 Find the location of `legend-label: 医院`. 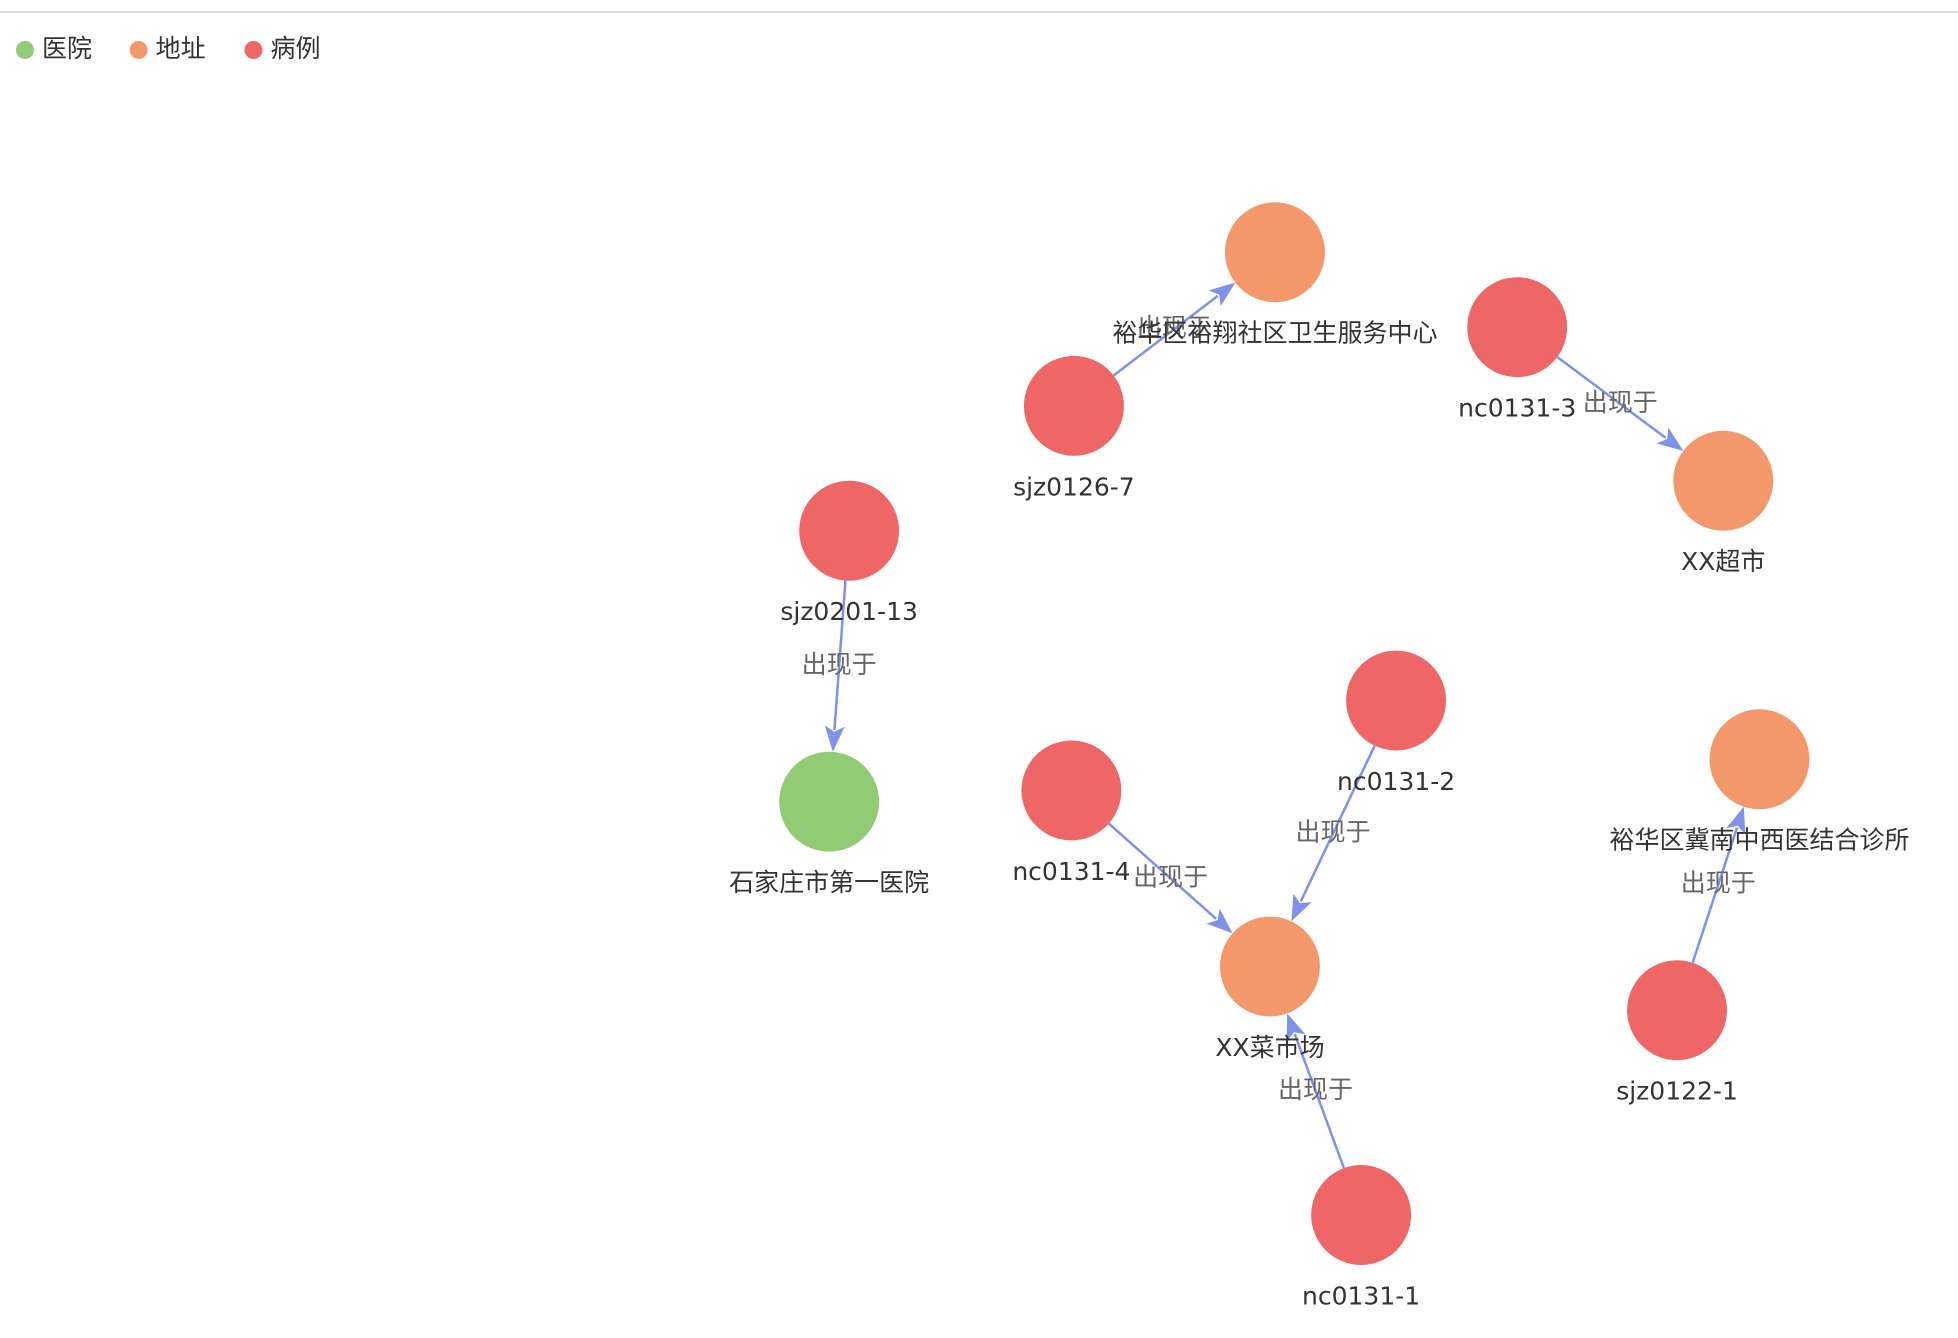

legend-label: 医院 is located at coordinates (67, 48).